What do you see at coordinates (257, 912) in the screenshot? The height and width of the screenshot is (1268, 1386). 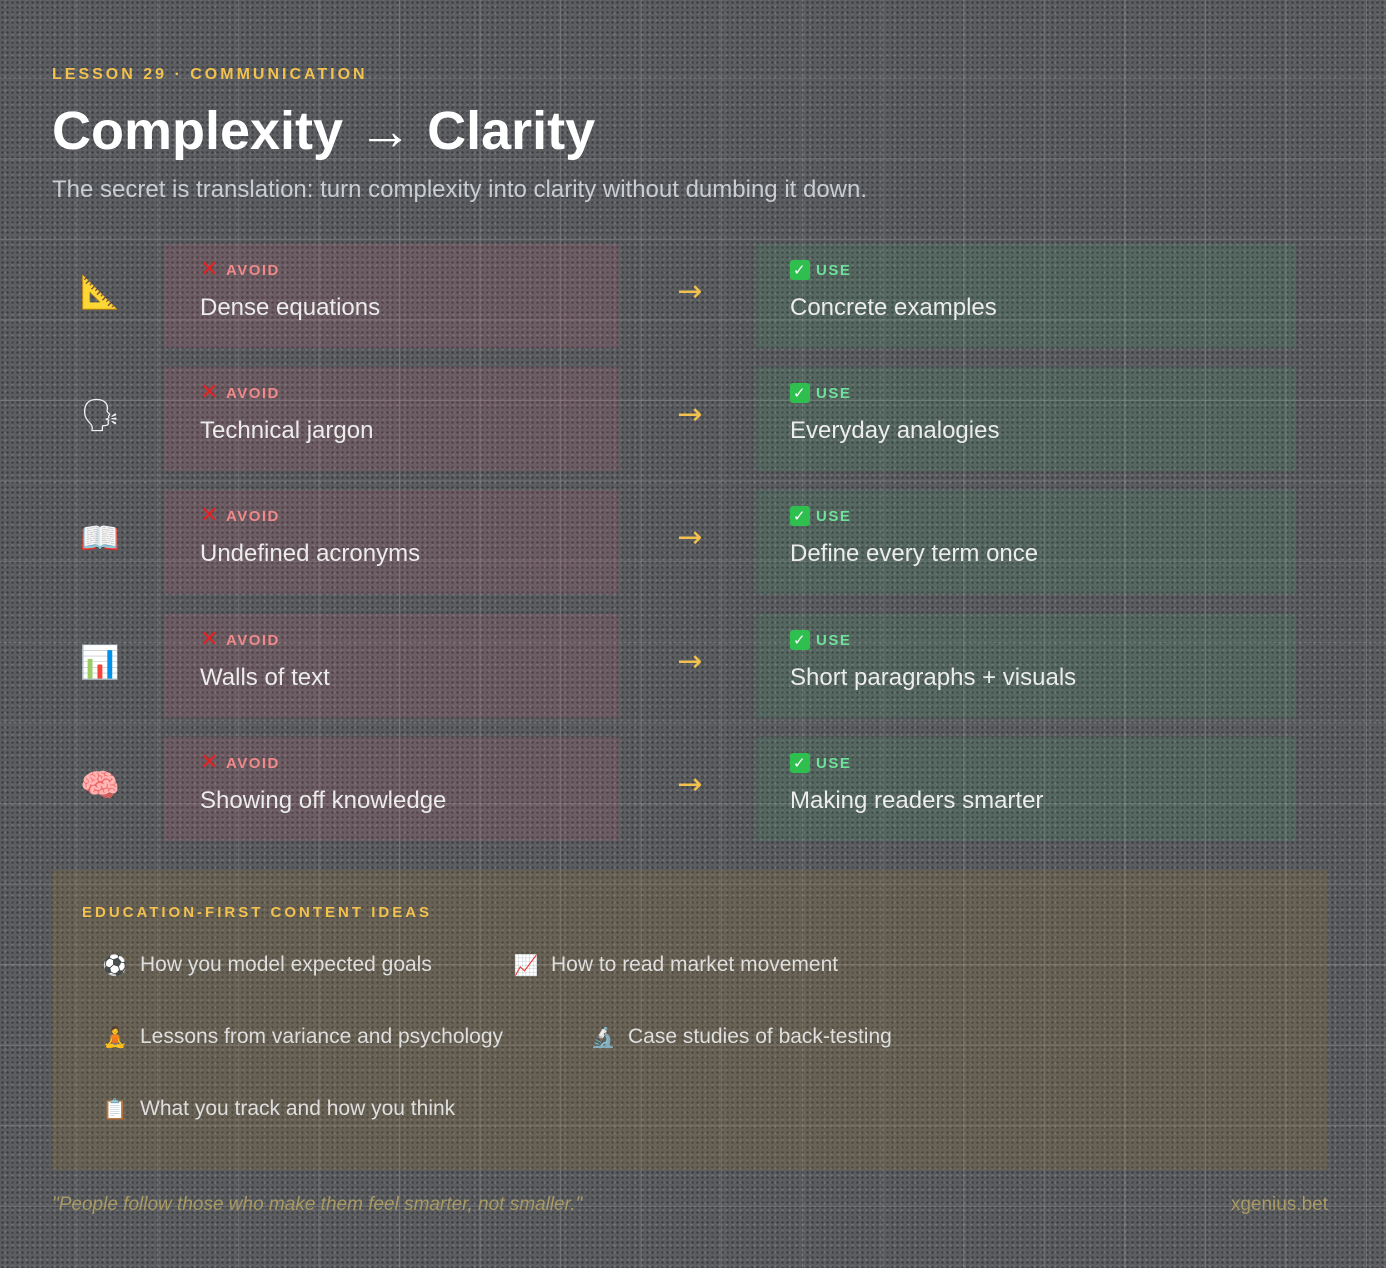 I see `content-ideas-heading: EDUCATION-FIRST CONTENT IDEAS` at bounding box center [257, 912].